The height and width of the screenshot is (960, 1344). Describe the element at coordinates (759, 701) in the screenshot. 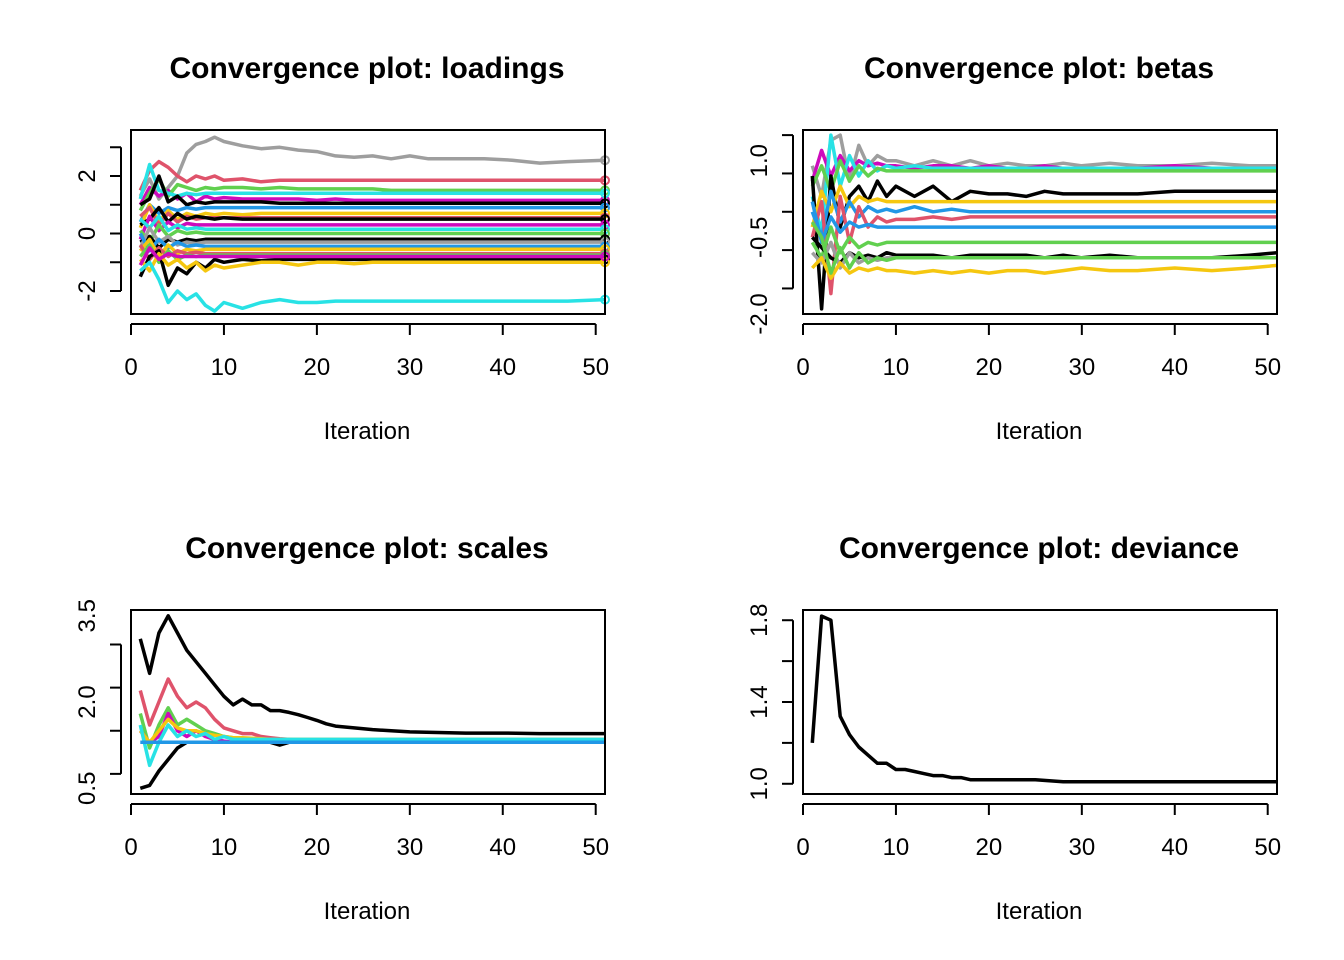

I see `y-tick-label: 1.4` at that location.